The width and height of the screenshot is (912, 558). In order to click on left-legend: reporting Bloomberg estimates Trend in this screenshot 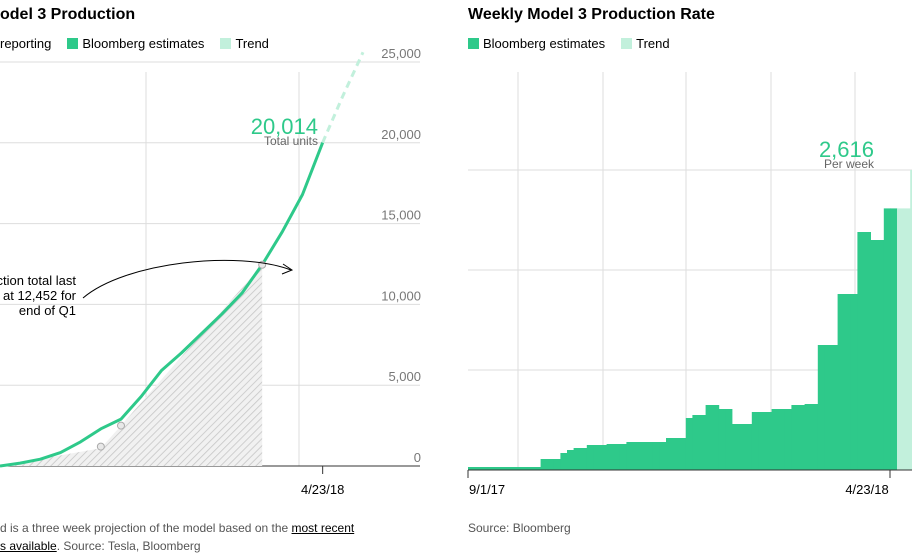, I will do `click(142, 43)`.